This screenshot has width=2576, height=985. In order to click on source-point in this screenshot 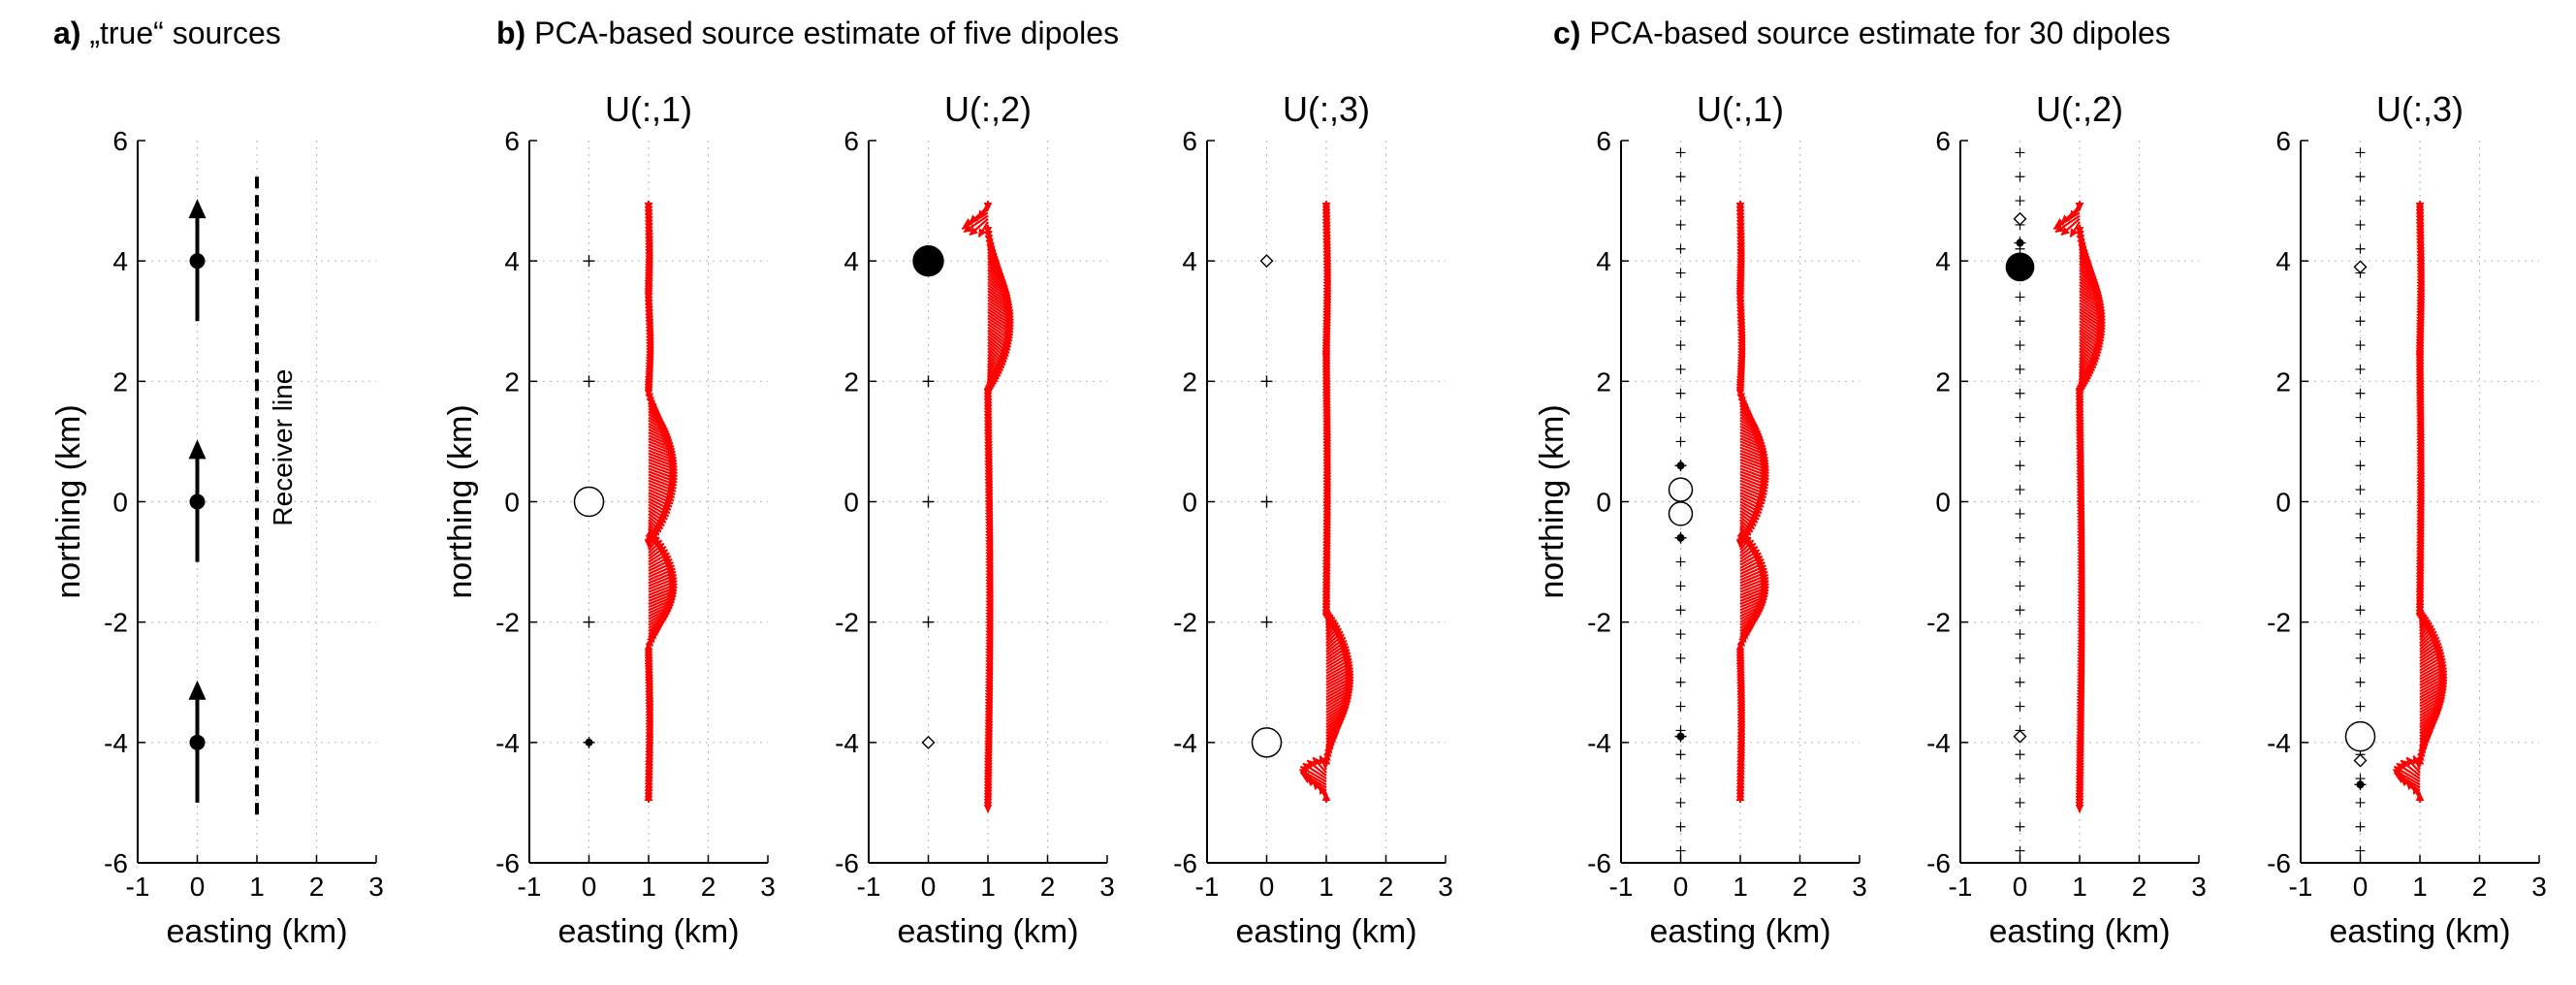, I will do `click(197, 742)`.